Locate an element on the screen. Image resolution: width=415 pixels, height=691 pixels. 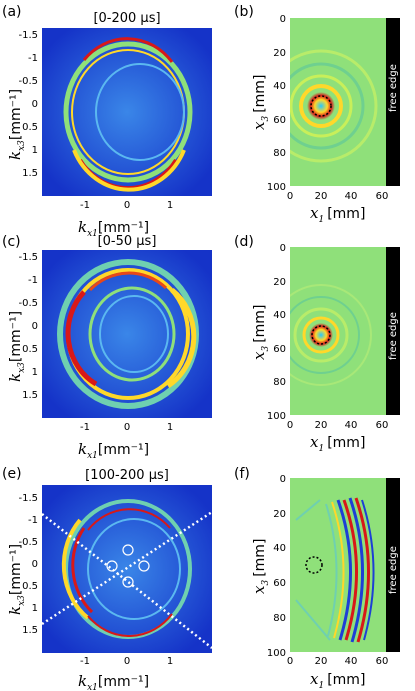
svg-text: 80 is located at coordinates (279, 618).